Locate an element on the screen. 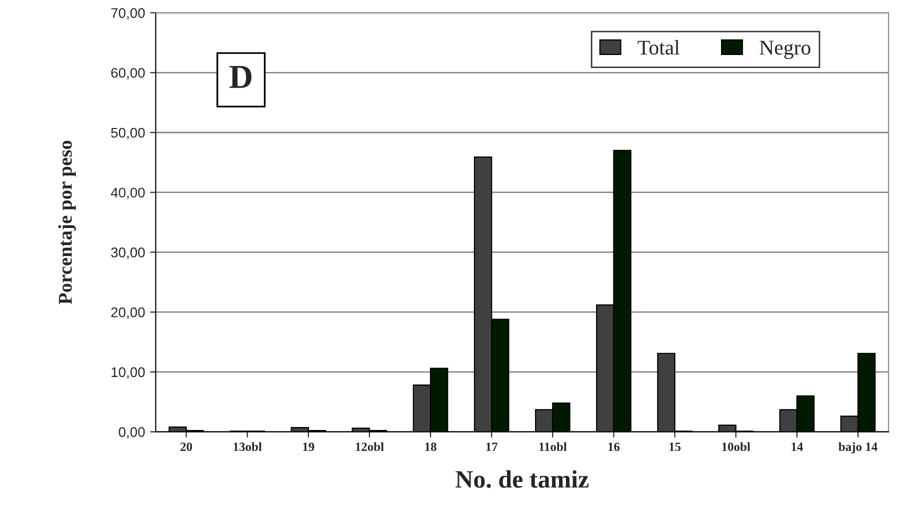  y-tick-label: 30,00 is located at coordinates (128, 254).